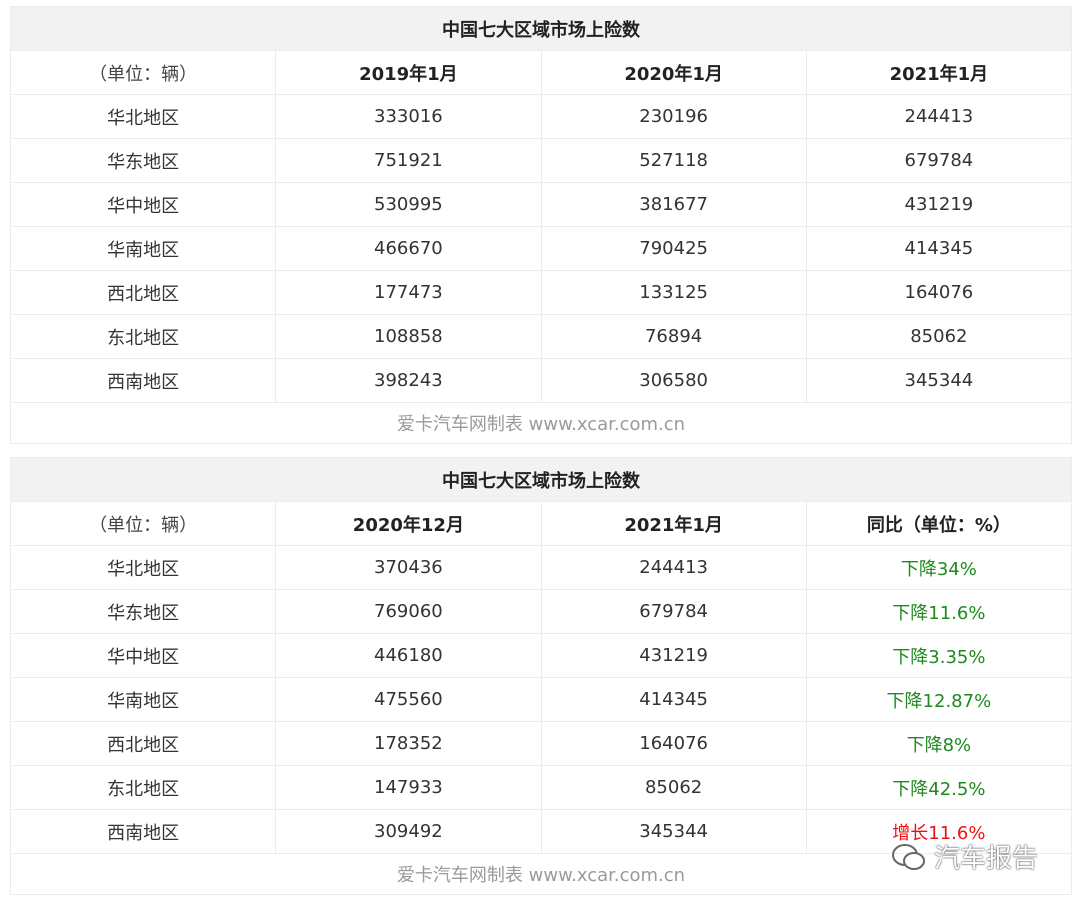 The height and width of the screenshot is (904, 1080). Describe the element at coordinates (408, 160) in the screenshot. I see `table-cell: 751921` at that location.